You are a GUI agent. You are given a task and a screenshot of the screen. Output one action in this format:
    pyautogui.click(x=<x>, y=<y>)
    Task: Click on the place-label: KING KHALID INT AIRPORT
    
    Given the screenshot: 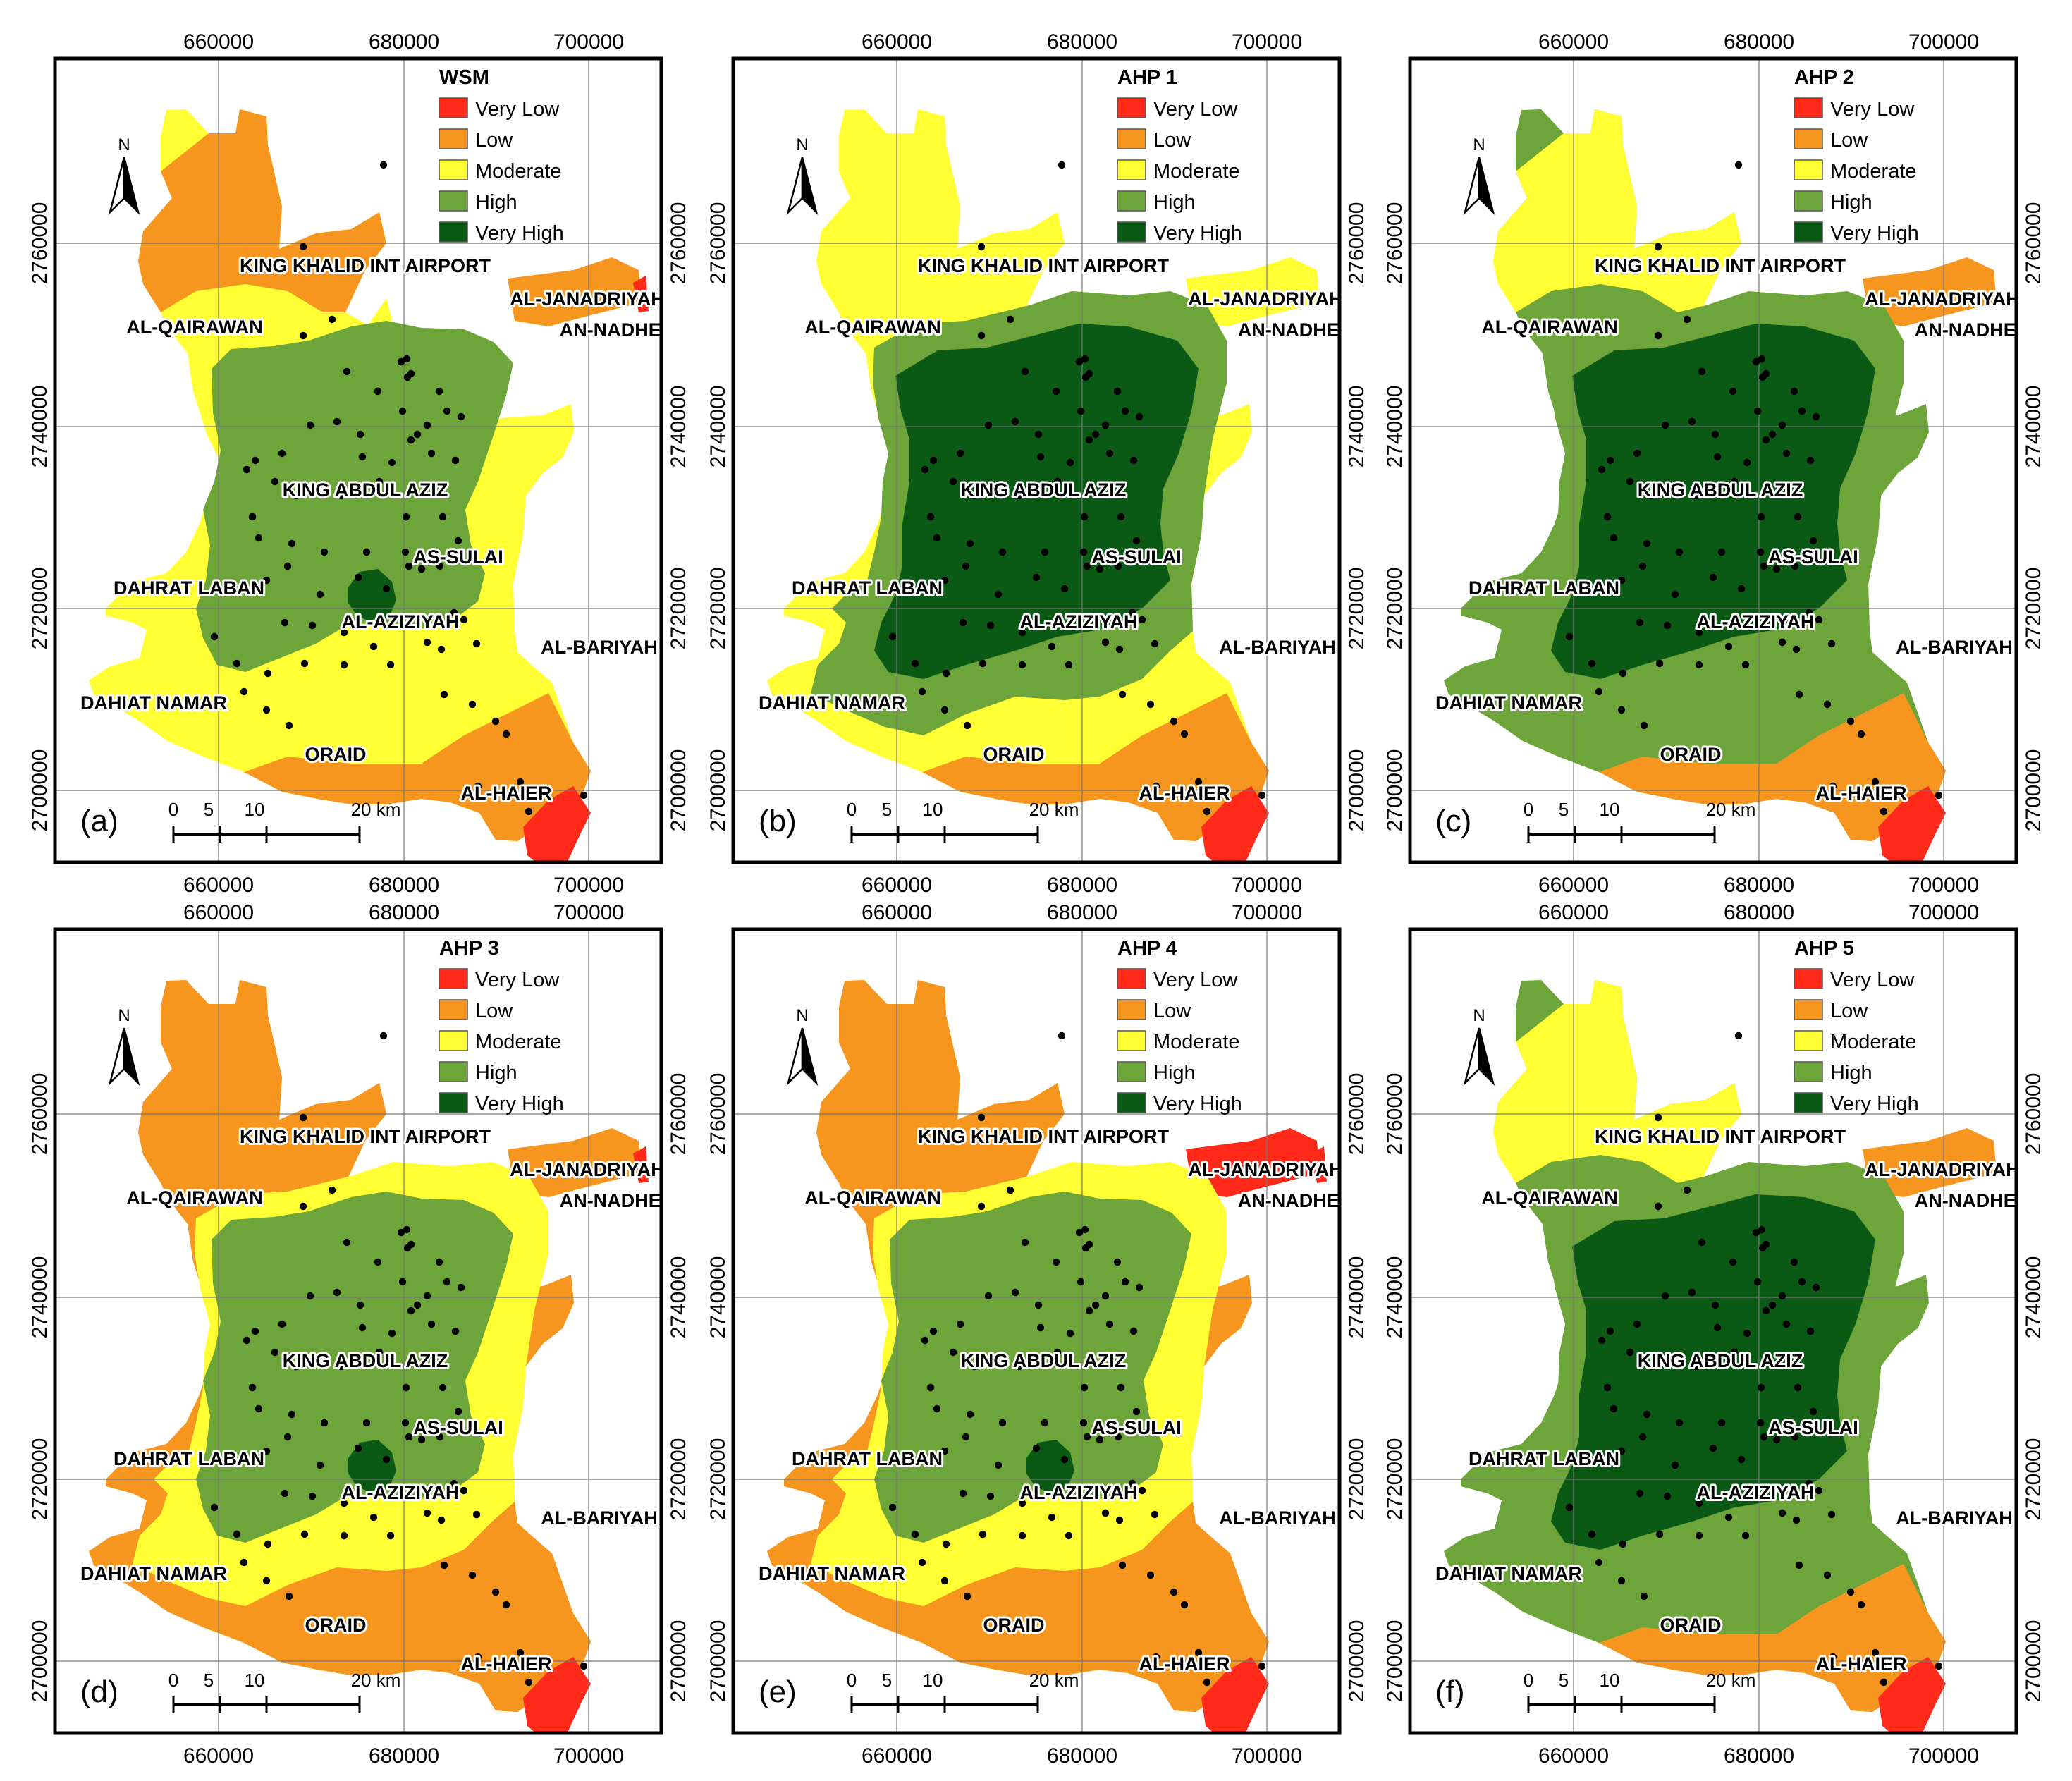 What is the action you would take?
    pyautogui.click(x=1720, y=1136)
    